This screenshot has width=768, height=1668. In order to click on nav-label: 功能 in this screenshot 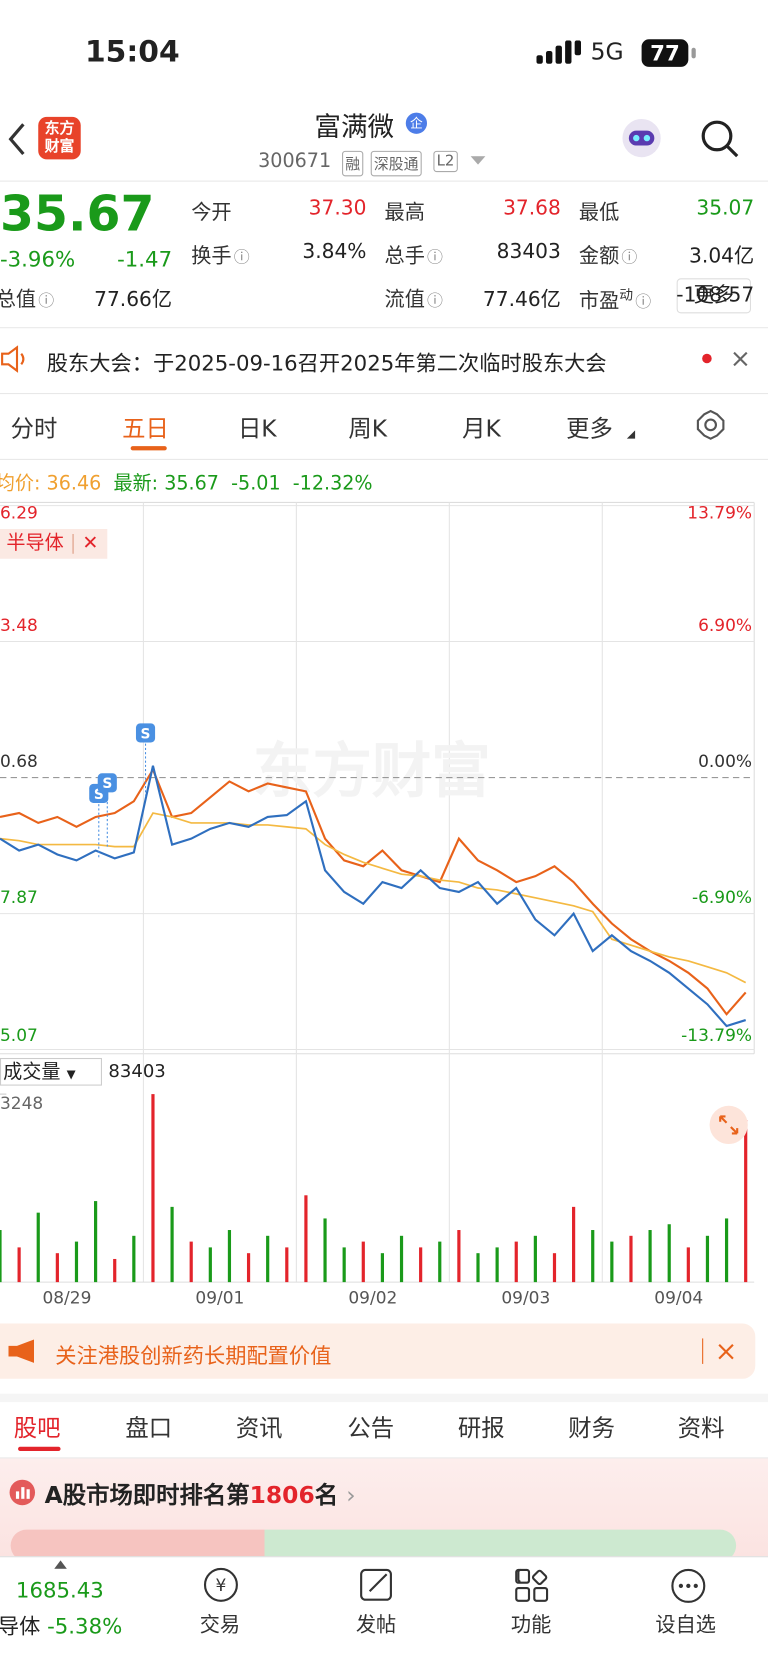, I will do `click(531, 1625)`.